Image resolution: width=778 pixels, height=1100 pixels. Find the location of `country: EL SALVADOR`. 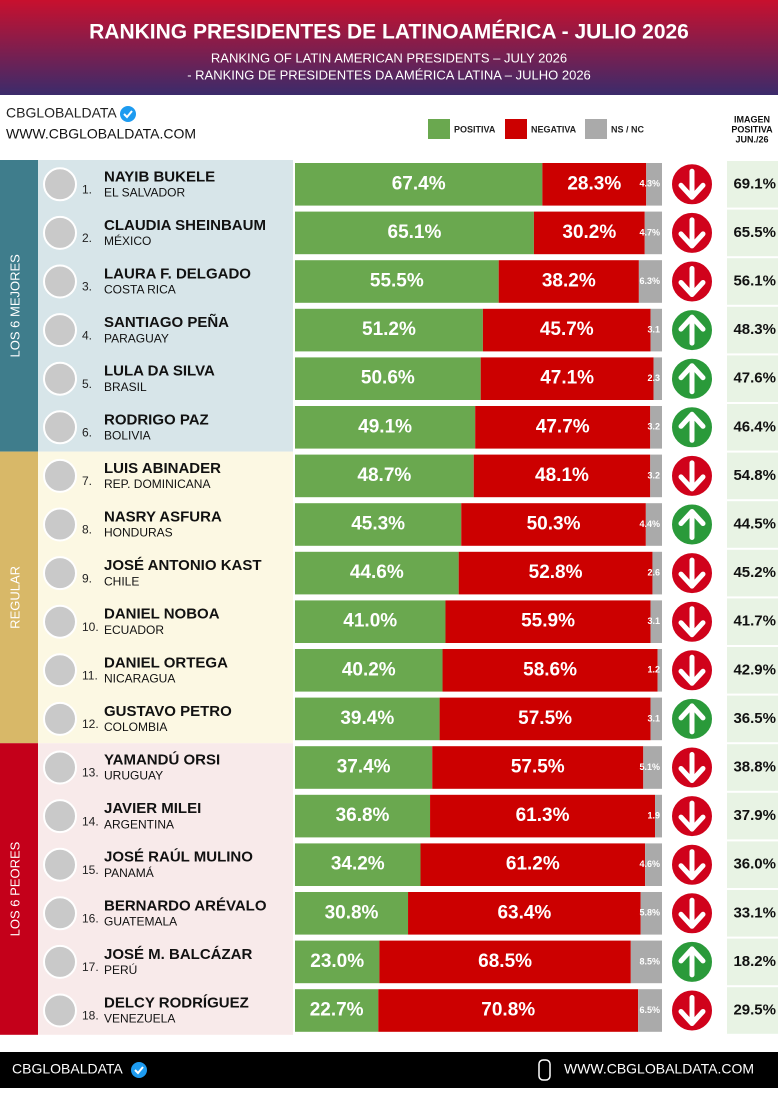

country: EL SALVADOR is located at coordinates (144, 192).